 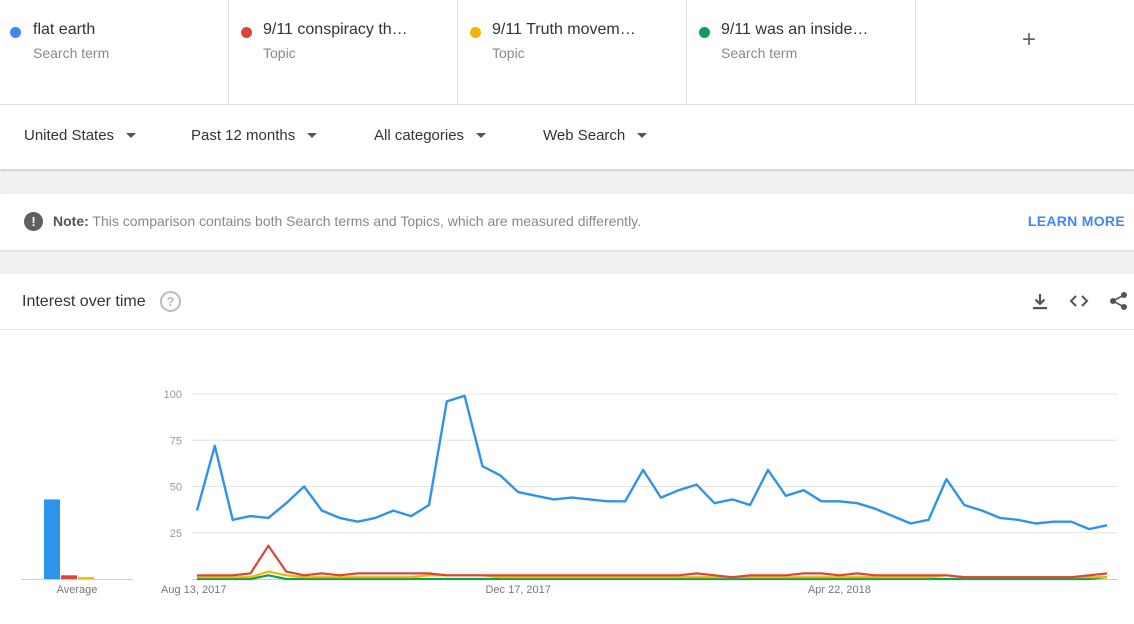 What do you see at coordinates (584, 135) in the screenshot?
I see `search-type-label: Web Search` at bounding box center [584, 135].